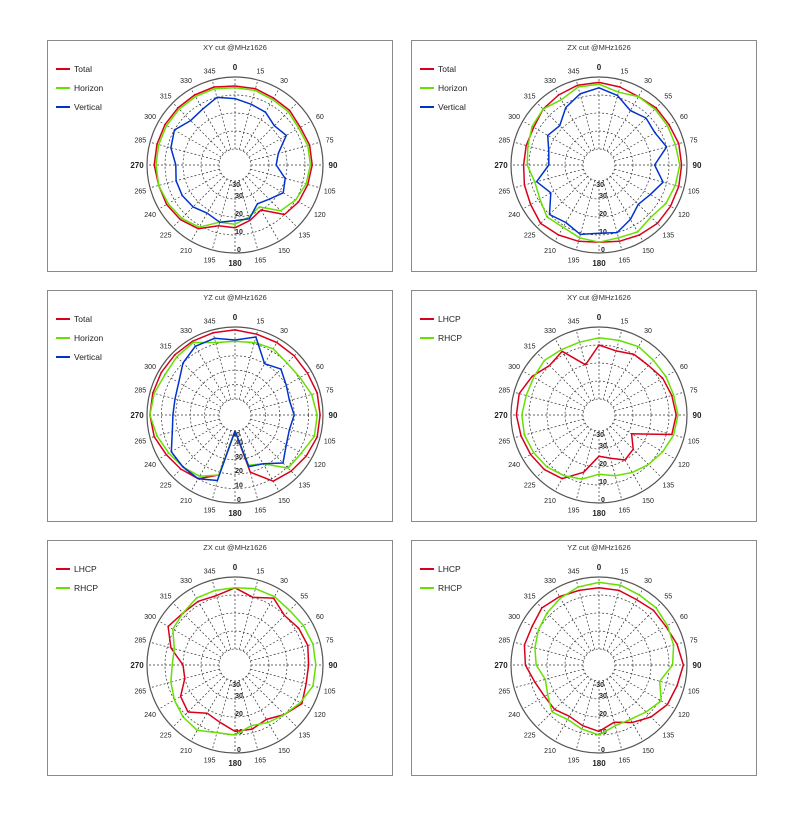 Image resolution: width=800 pixels, height=816 pixels. I want to click on angle-tick-label: 150, so click(284, 251).